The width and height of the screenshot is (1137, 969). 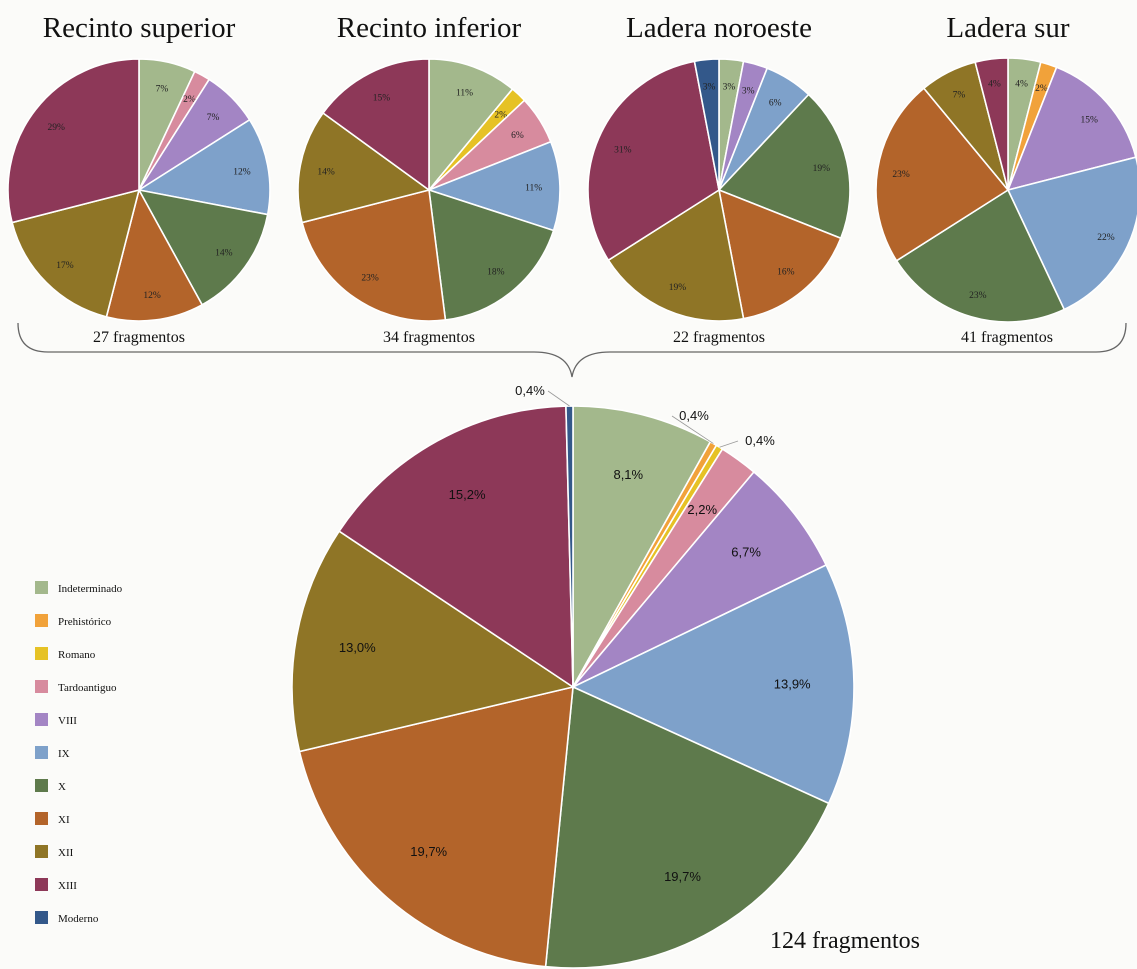 What do you see at coordinates (90, 589) in the screenshot?
I see `legend-label-indeterminado: Indeterminado` at bounding box center [90, 589].